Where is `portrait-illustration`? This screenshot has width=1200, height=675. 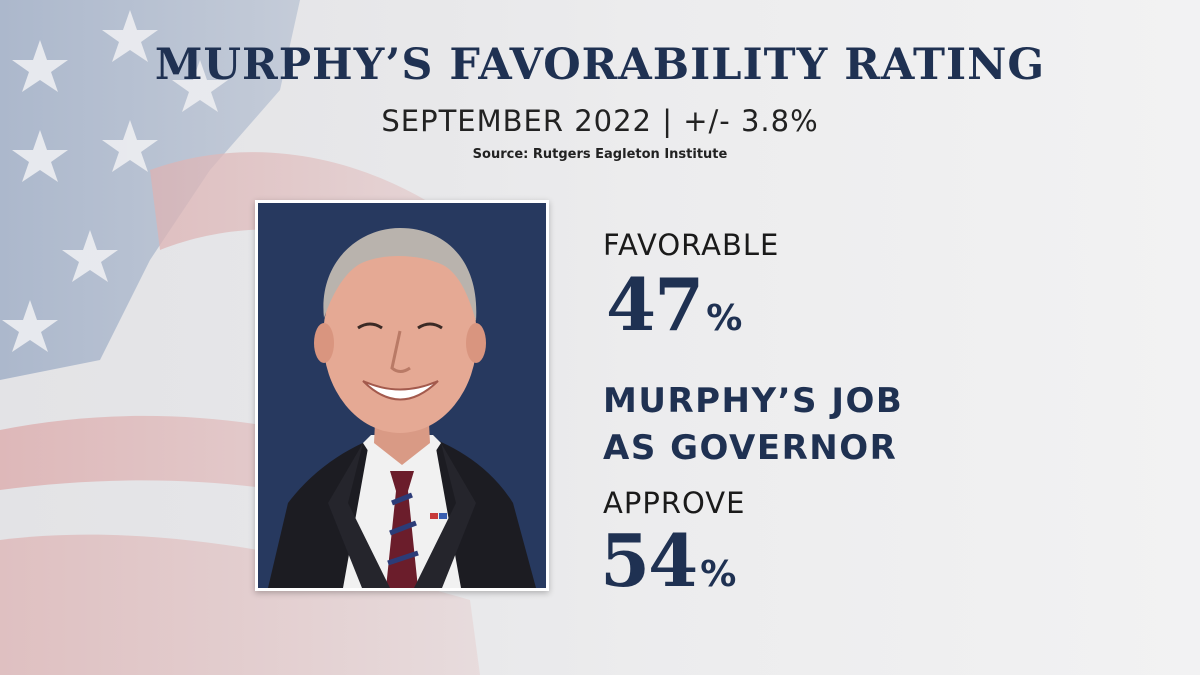
portrait-illustration is located at coordinates (402, 395).